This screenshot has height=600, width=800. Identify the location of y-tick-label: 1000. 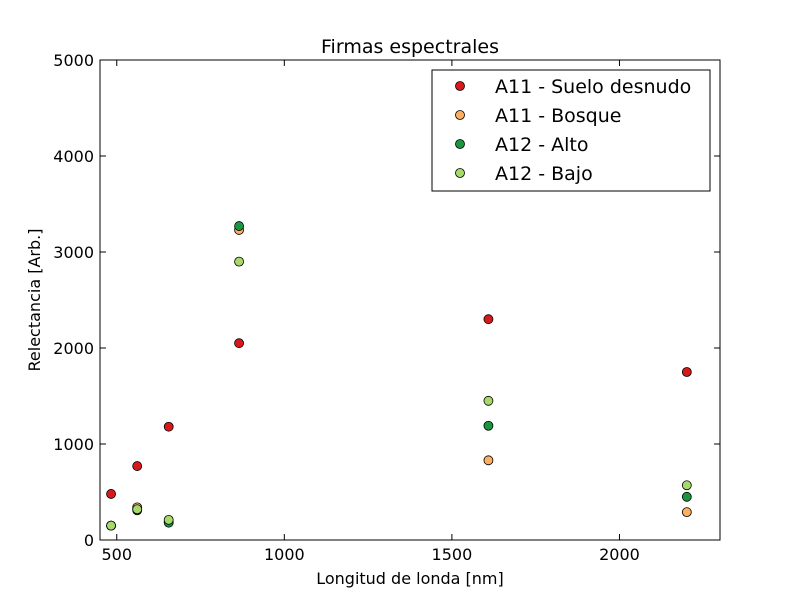
(73, 444).